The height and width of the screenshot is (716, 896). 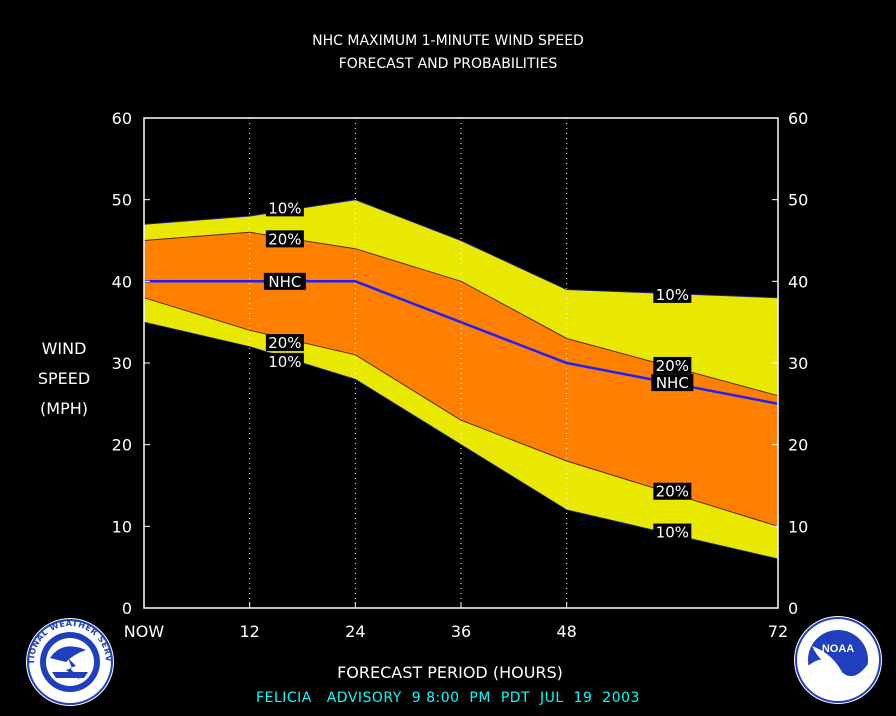 I want to click on y-tick-label-left: 10, so click(x=122, y=526).